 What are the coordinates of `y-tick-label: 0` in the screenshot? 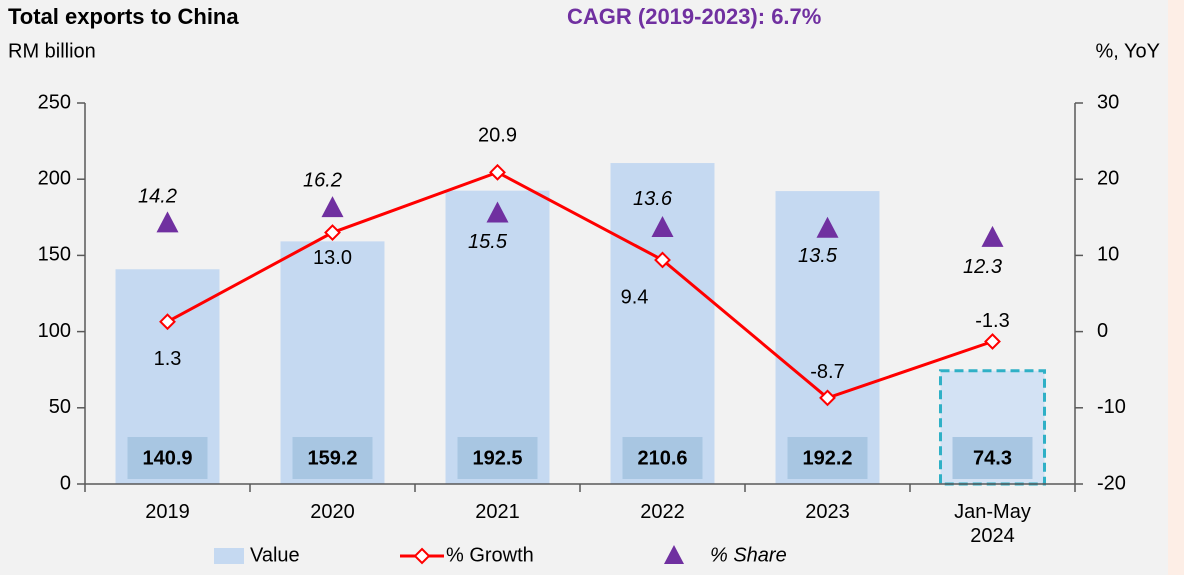 It's located at (65, 483).